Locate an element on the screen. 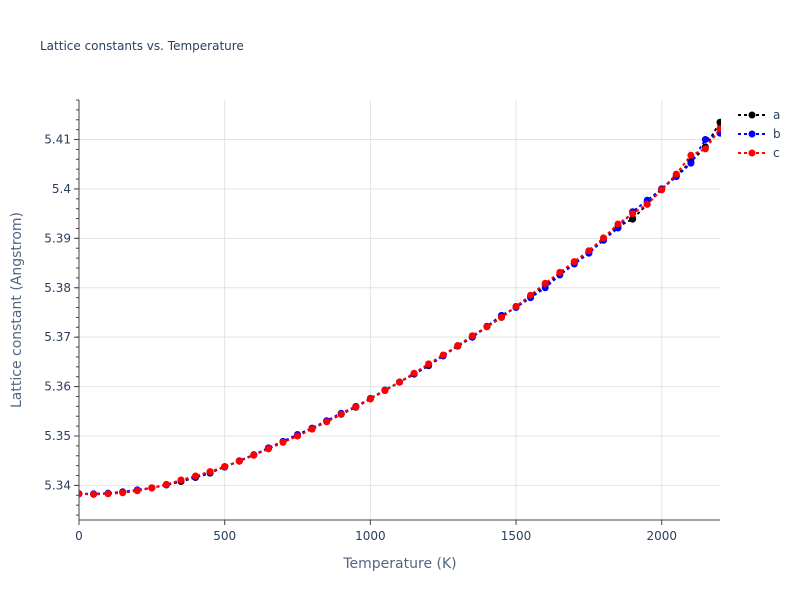  x-tick-label: 2000 is located at coordinates (661, 536).